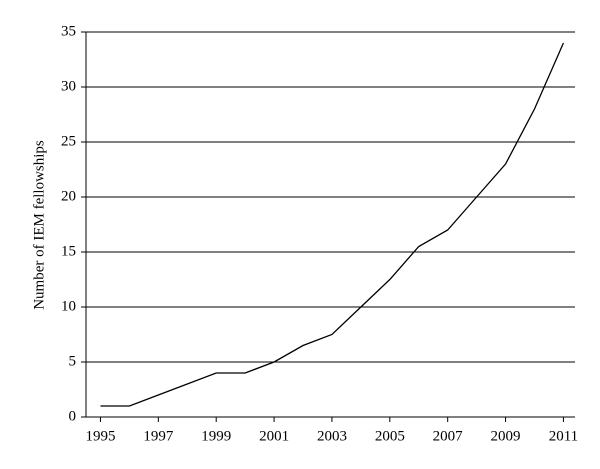 The height and width of the screenshot is (469, 600). I want to click on y-tick-label: 15, so click(68, 251).